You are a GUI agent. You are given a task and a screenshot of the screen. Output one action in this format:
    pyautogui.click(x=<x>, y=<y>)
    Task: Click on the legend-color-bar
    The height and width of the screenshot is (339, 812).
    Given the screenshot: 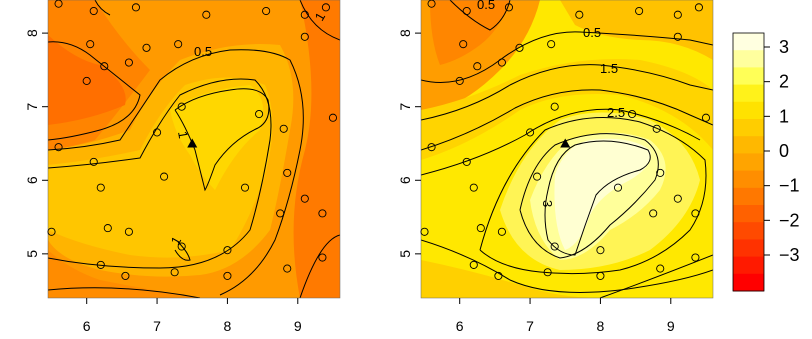 What is the action you would take?
    pyautogui.click(x=748, y=162)
    